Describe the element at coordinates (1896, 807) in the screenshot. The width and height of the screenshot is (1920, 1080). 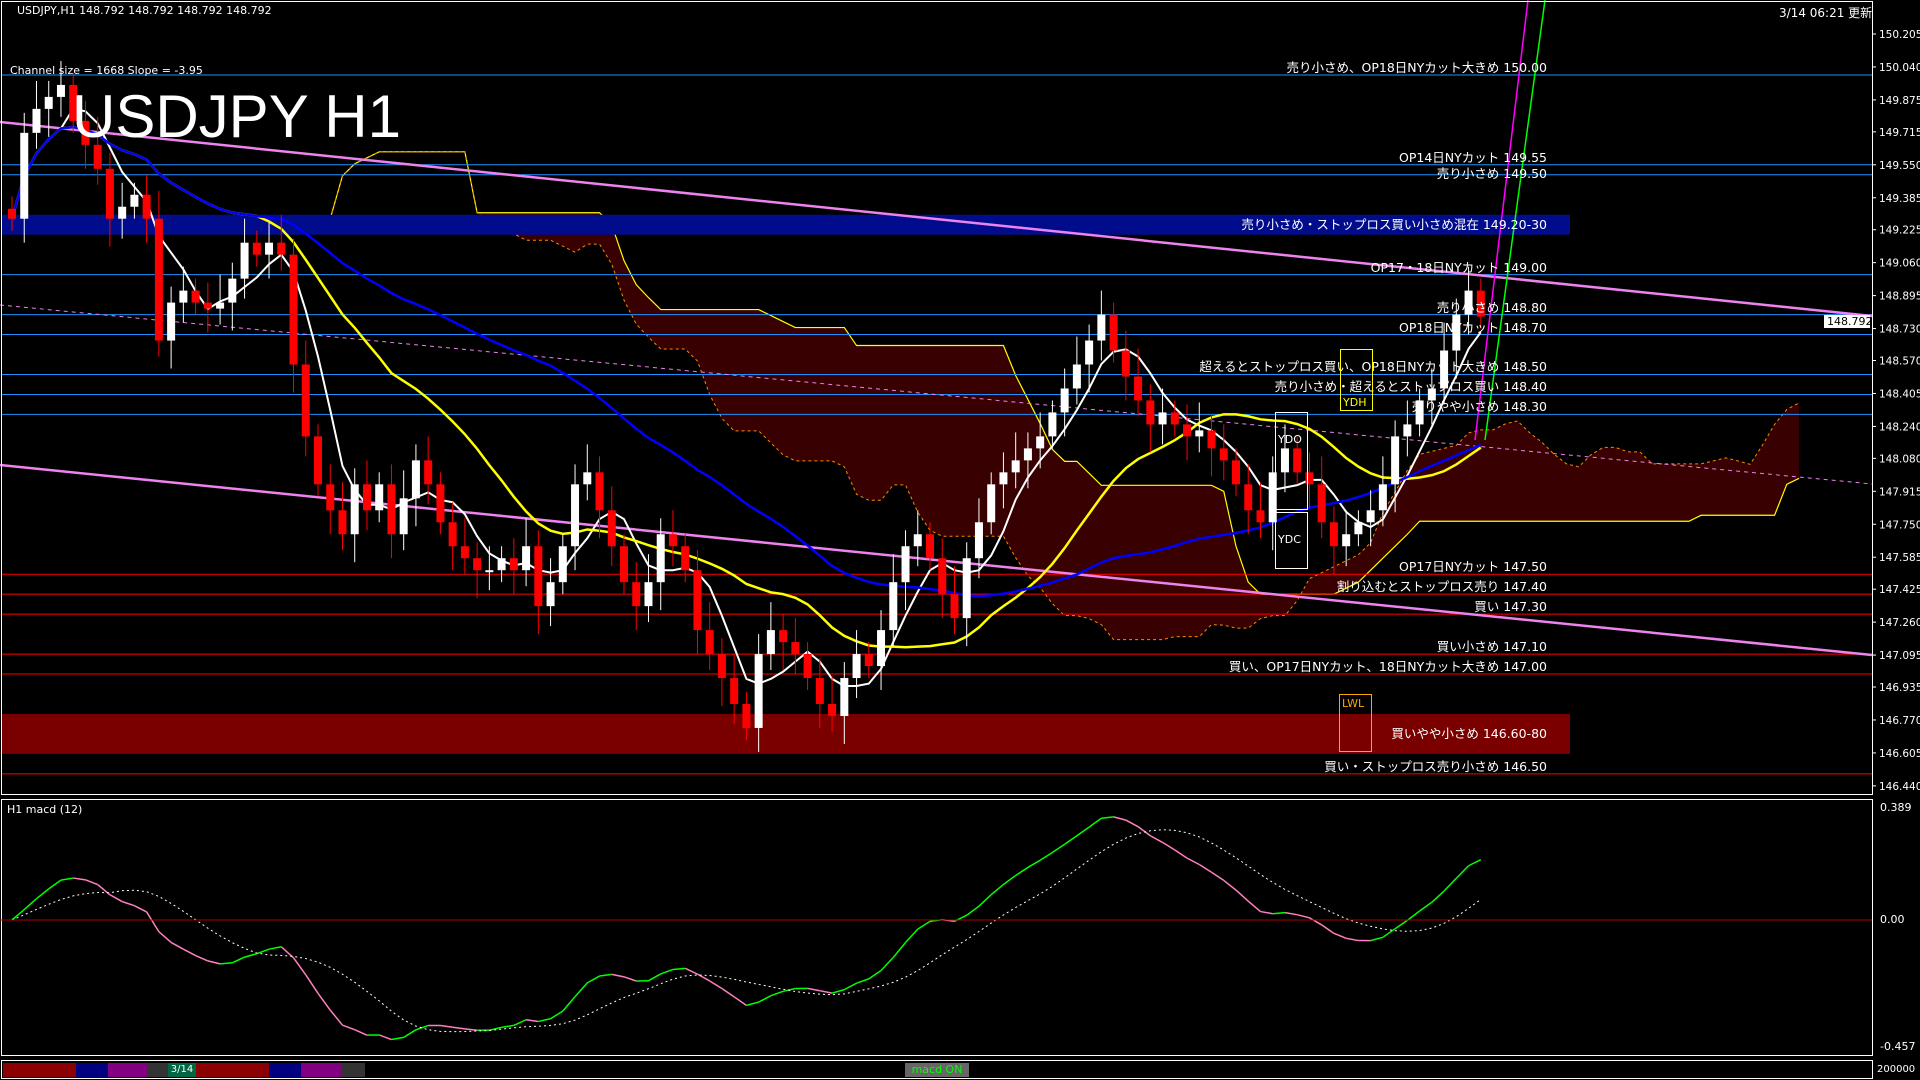
I see `macd-tick-top: 0.389` at that location.